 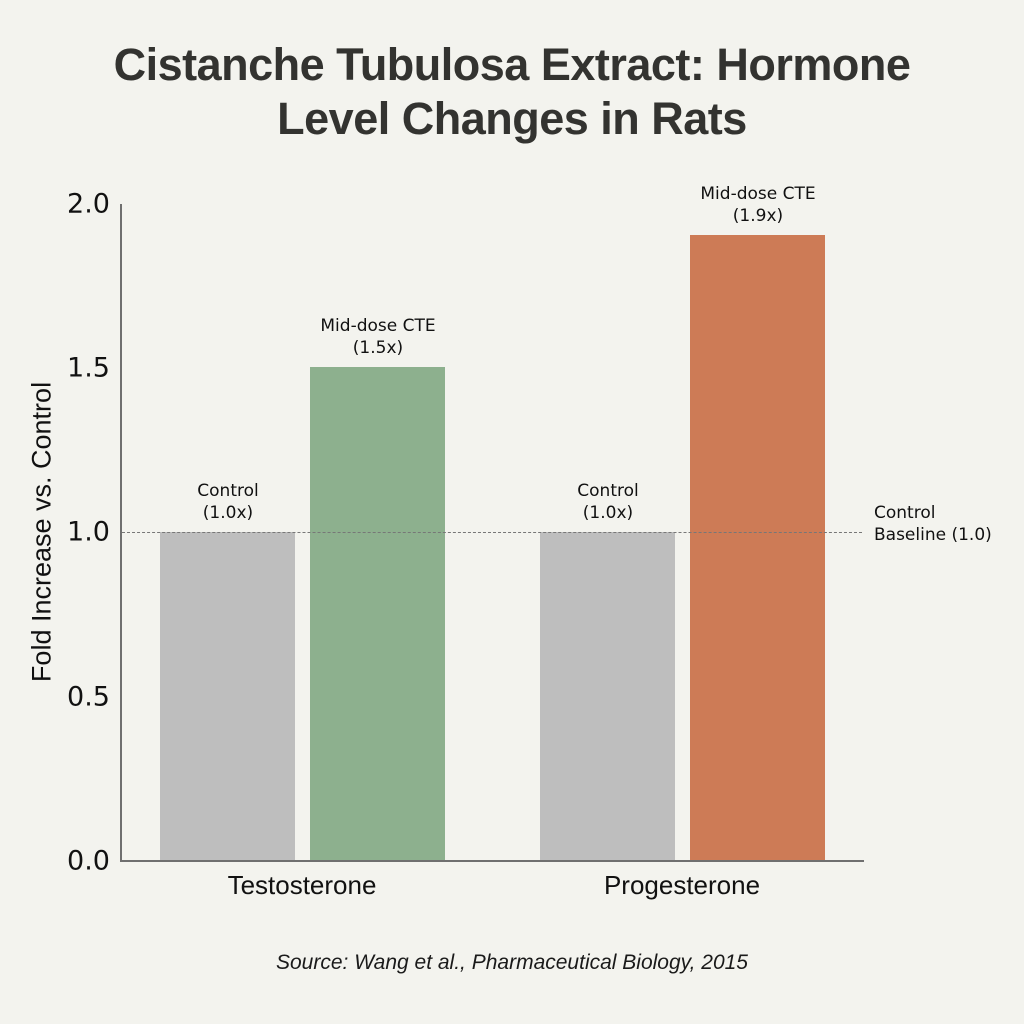 What do you see at coordinates (757, 205) in the screenshot?
I see `label-progesterone-mid-dose: Mid-dose CTE (1.9x)` at bounding box center [757, 205].